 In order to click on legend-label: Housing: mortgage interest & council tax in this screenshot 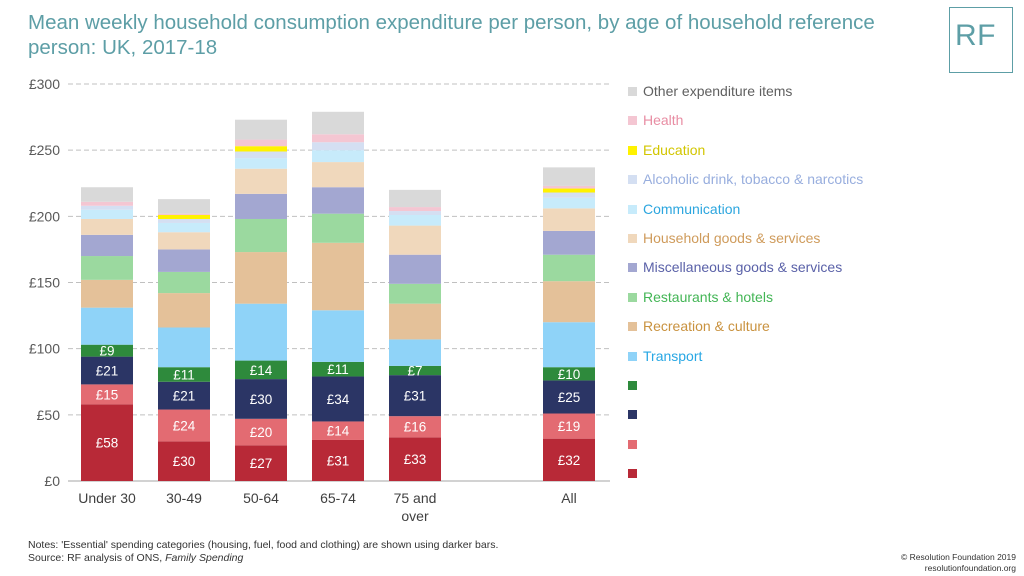, I will do `click(769, 443)`.